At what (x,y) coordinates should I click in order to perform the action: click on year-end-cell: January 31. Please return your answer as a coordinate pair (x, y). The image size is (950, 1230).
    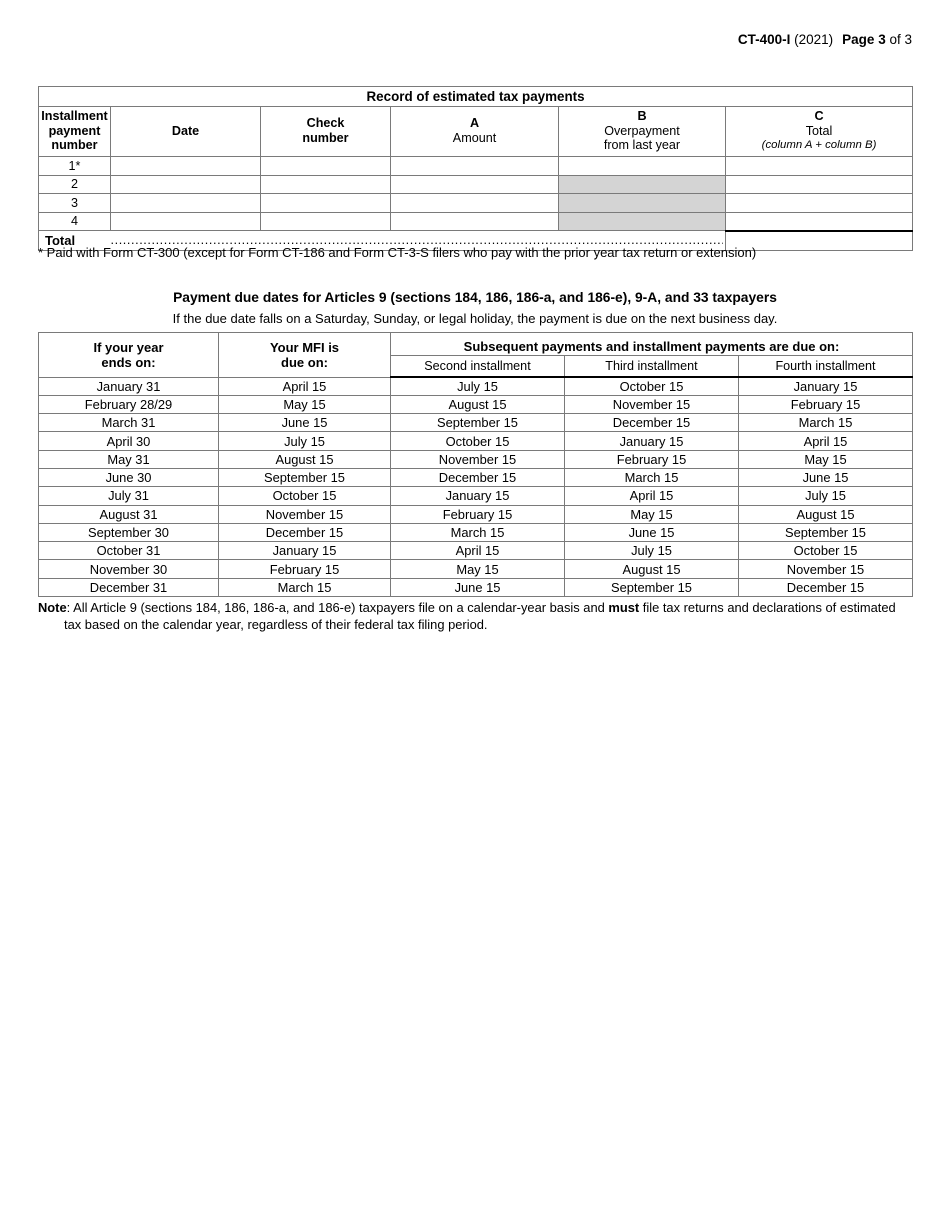
    Looking at the image, I should click on (128, 386).